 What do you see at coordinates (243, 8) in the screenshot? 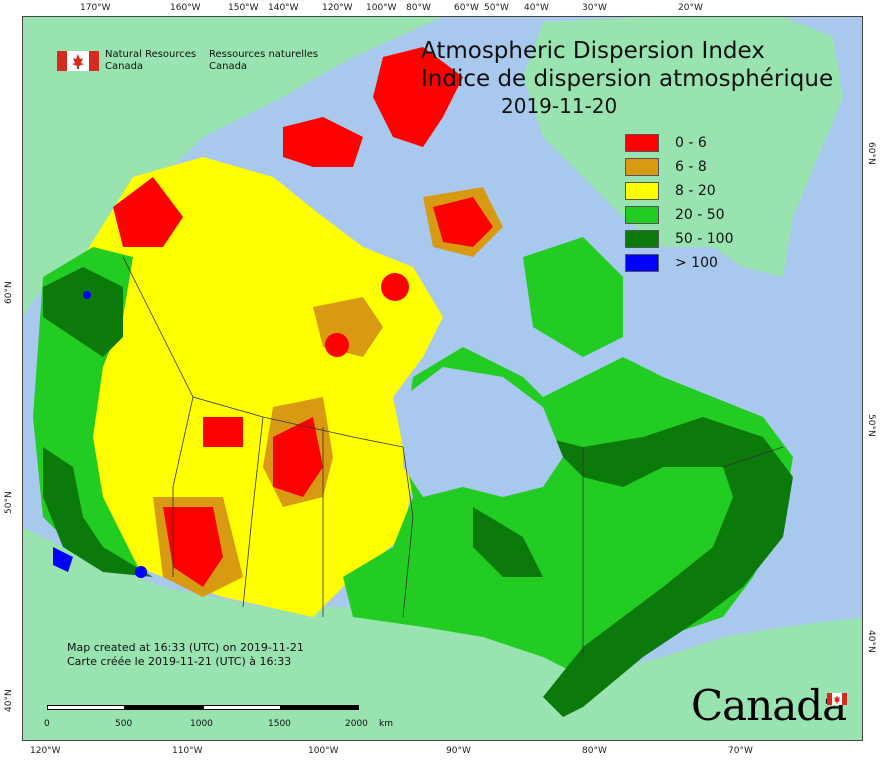
I see `lon-top-150w: 150°W` at bounding box center [243, 8].